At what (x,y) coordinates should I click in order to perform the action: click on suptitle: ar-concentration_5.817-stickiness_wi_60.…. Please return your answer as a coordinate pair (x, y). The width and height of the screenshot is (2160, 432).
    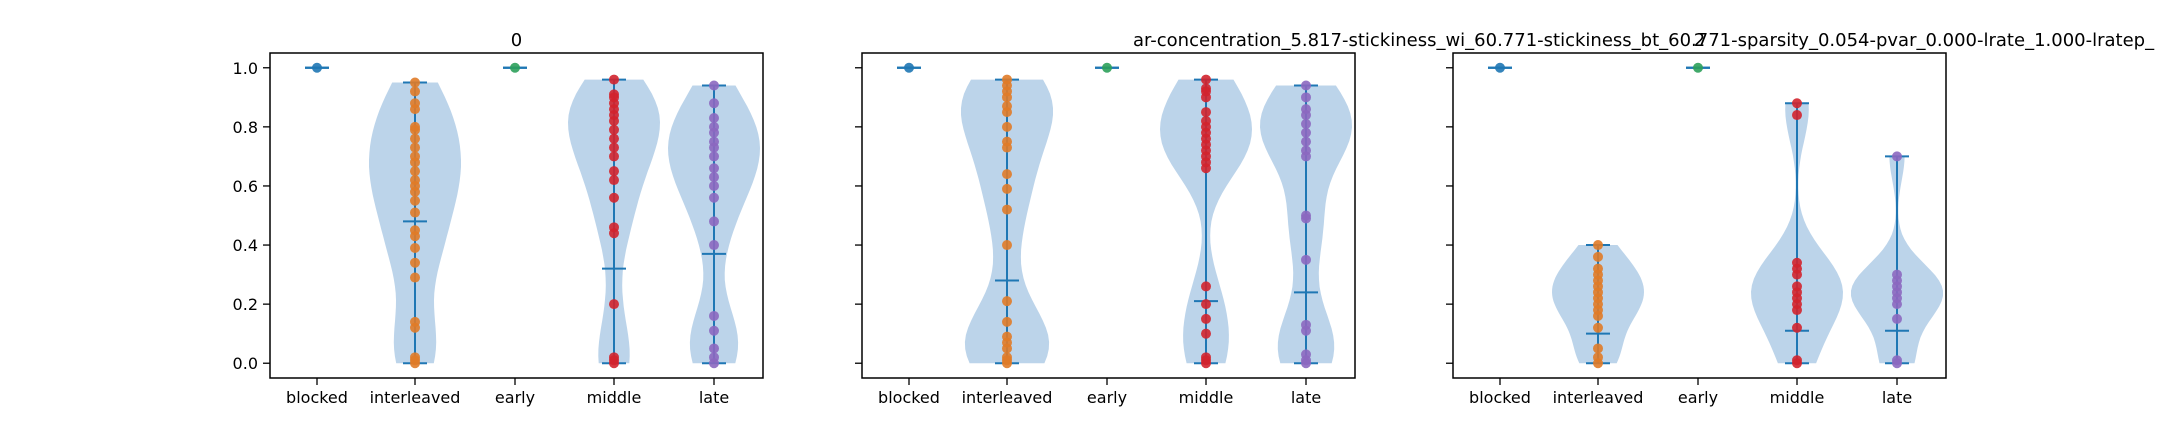
    Looking at the image, I should click on (1644, 40).